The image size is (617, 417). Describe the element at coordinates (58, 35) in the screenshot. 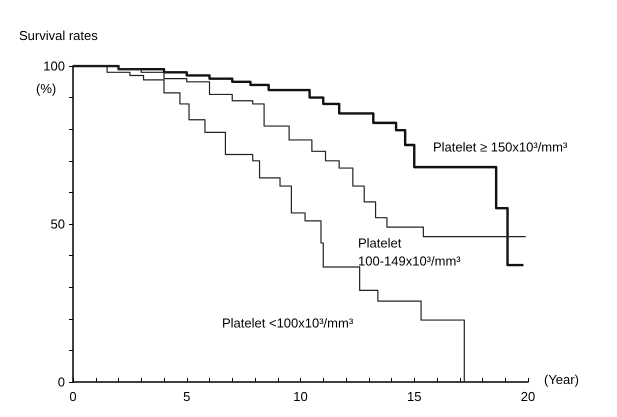

I see `chart-title: Survival rates` at that location.